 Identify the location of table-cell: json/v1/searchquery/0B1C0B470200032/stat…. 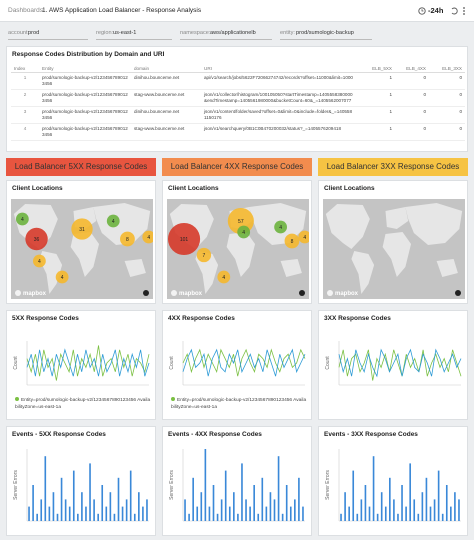
(279, 132).